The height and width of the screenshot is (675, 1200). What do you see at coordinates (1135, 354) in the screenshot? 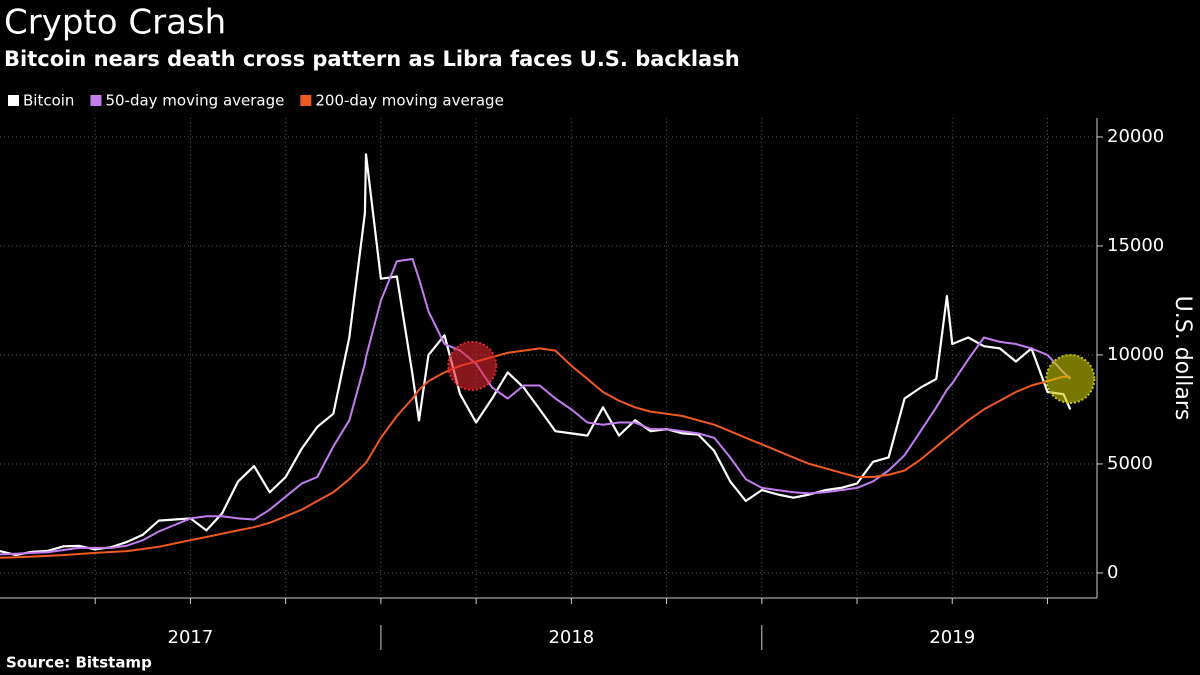
I see `y-tick-label: 10000` at bounding box center [1135, 354].